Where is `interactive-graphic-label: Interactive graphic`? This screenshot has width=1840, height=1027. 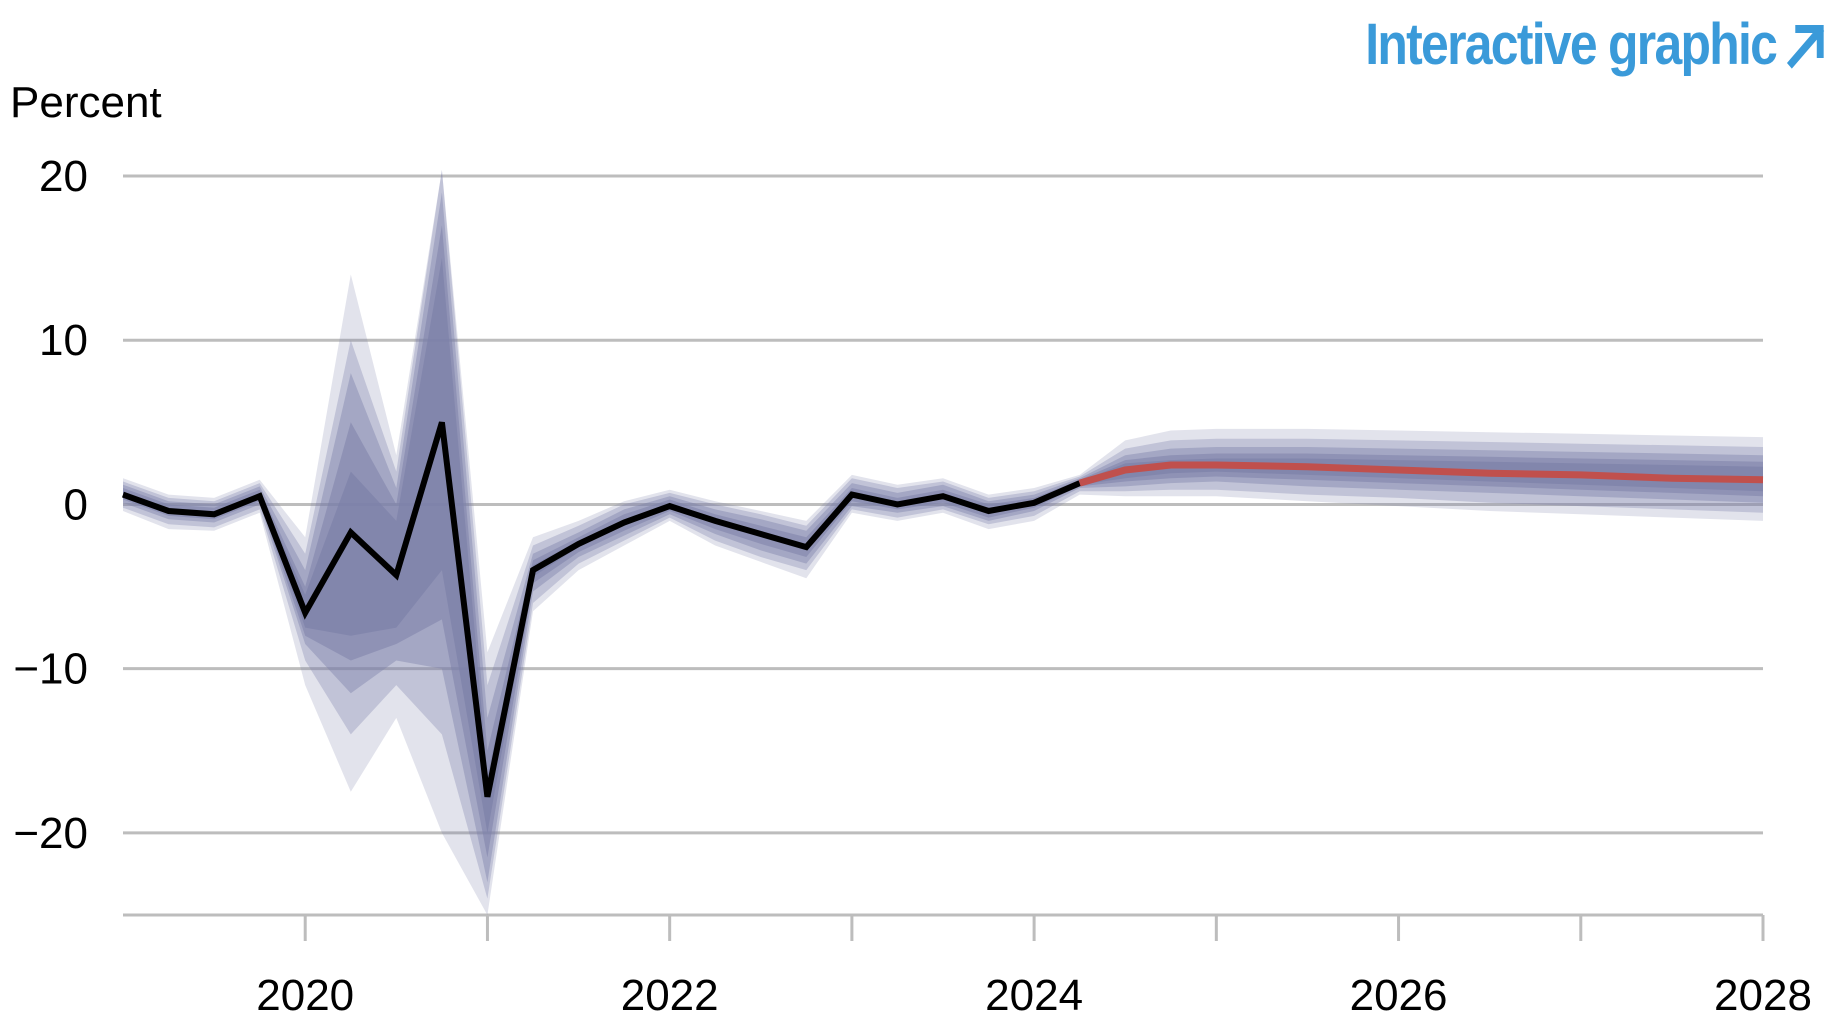
interactive-graphic-label: Interactive graphic is located at coordinates (1572, 44).